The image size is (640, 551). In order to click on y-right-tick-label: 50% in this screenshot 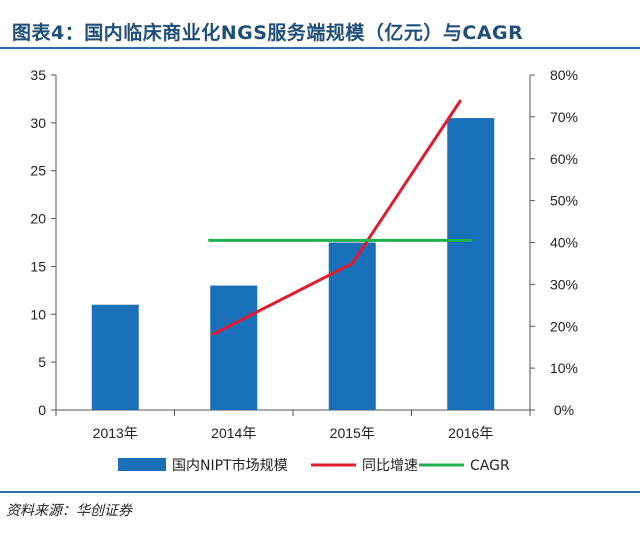, I will do `click(564, 201)`.